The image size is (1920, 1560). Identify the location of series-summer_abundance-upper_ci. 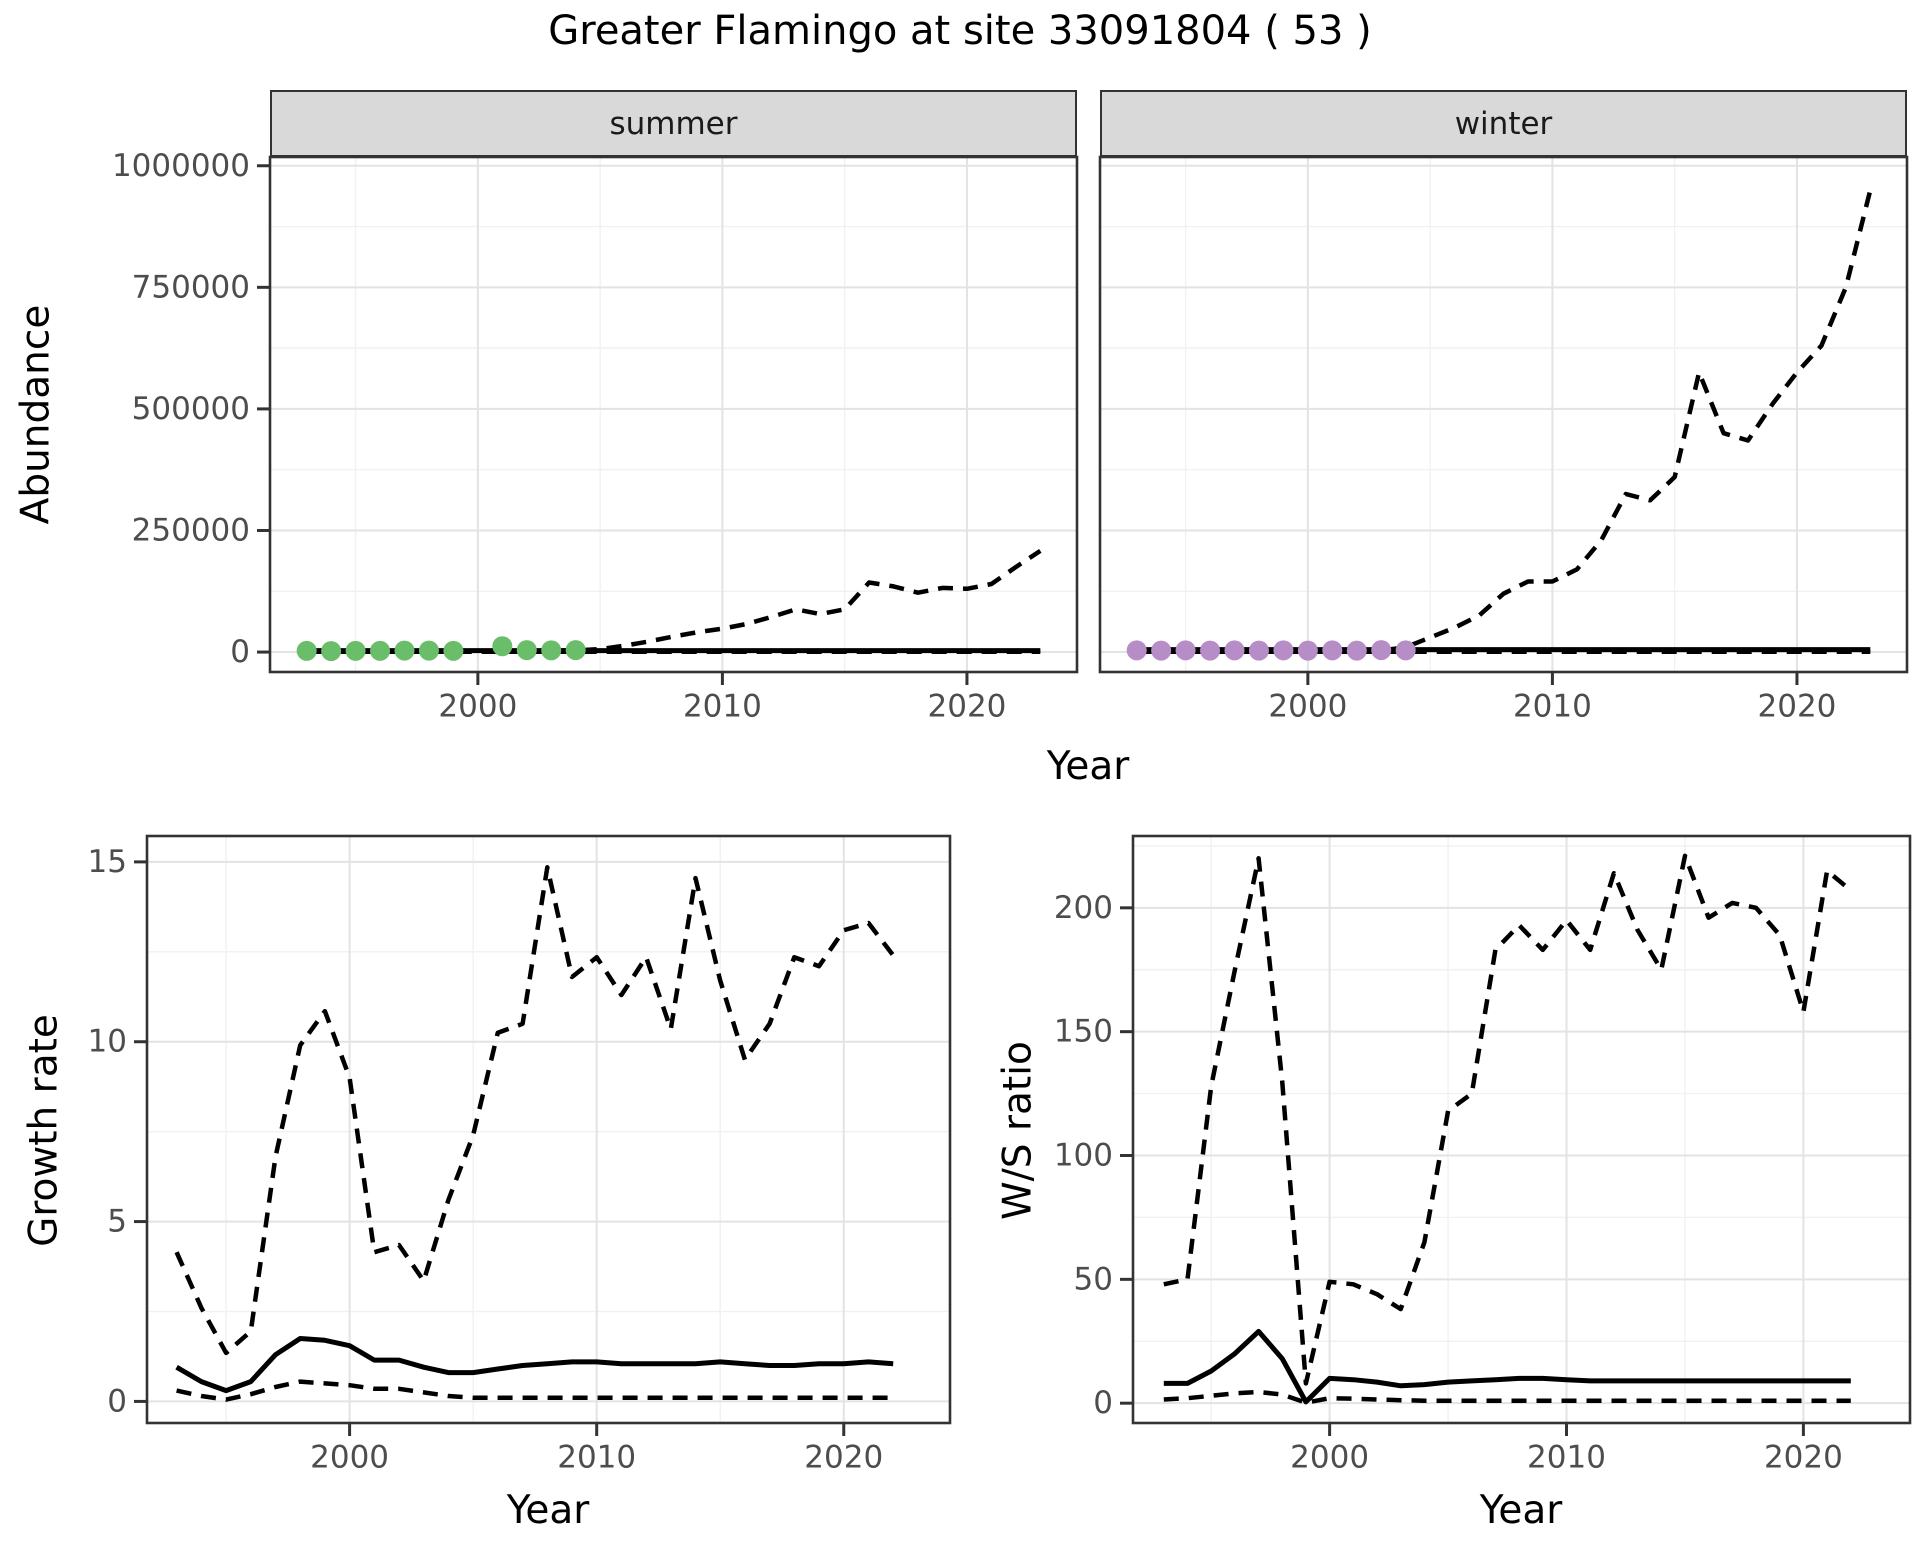
(674, 601).